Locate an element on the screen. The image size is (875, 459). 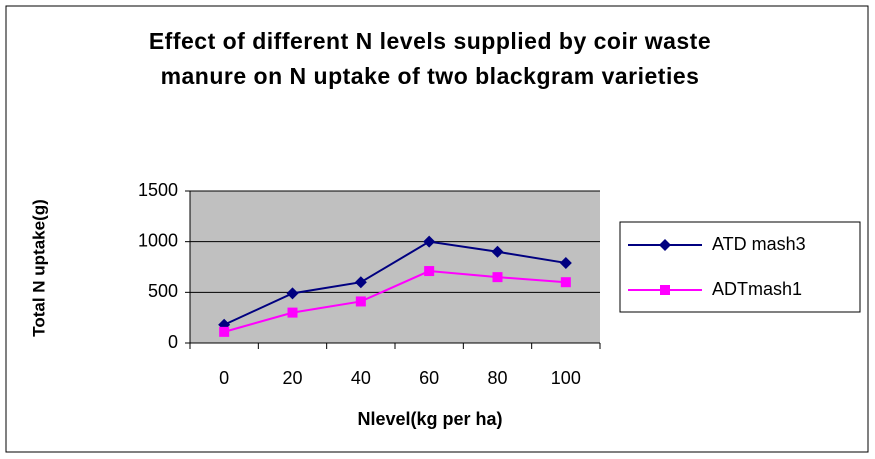
x-tick-label: 0 is located at coordinates (224, 378).